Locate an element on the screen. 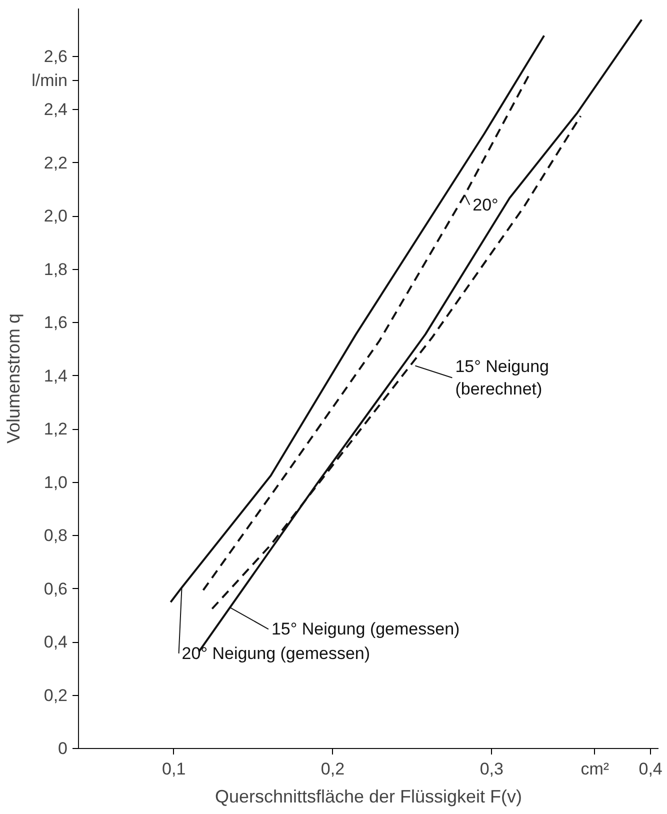  text: cm² is located at coordinates (595, 769).